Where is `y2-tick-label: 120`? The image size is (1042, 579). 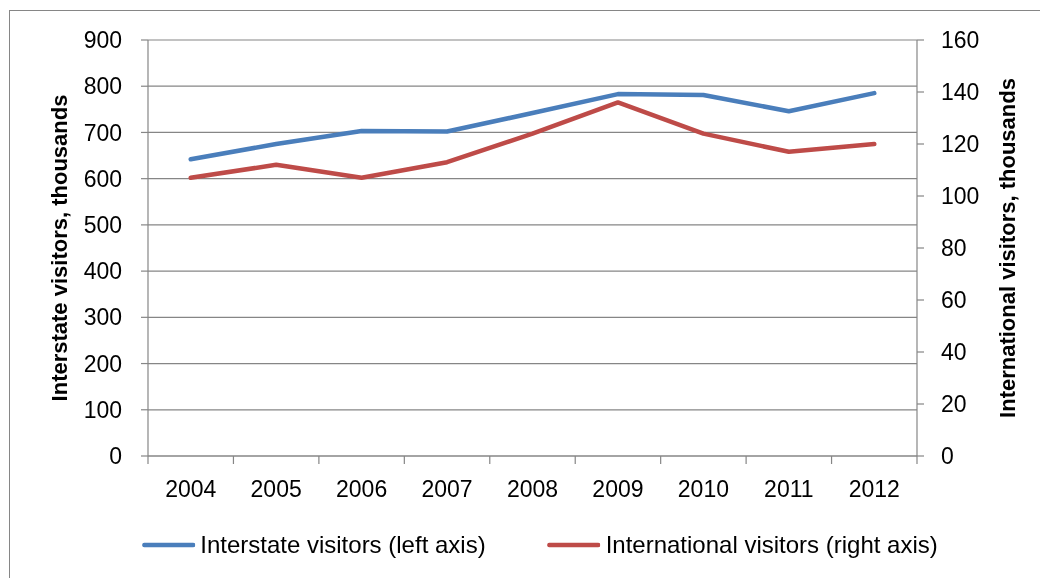 y2-tick-label: 120 is located at coordinates (960, 144).